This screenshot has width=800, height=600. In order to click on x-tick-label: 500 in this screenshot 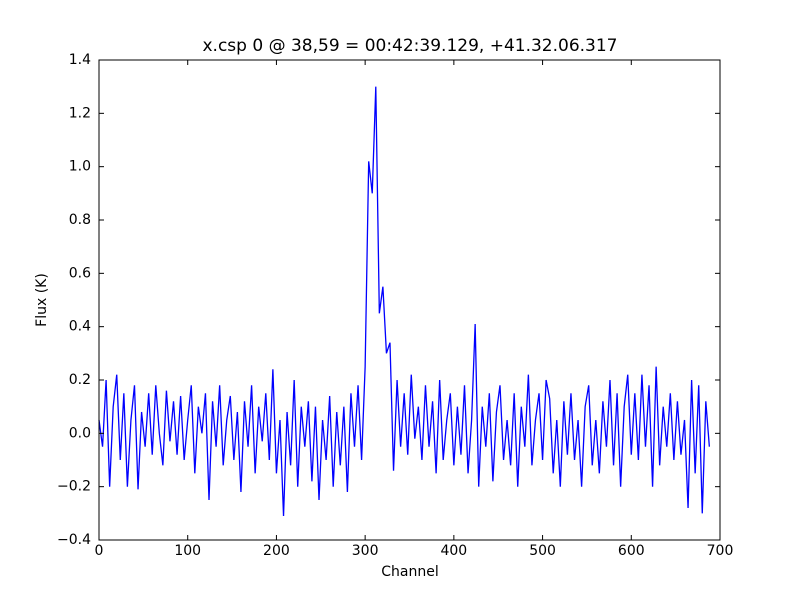, I will do `click(542, 551)`.